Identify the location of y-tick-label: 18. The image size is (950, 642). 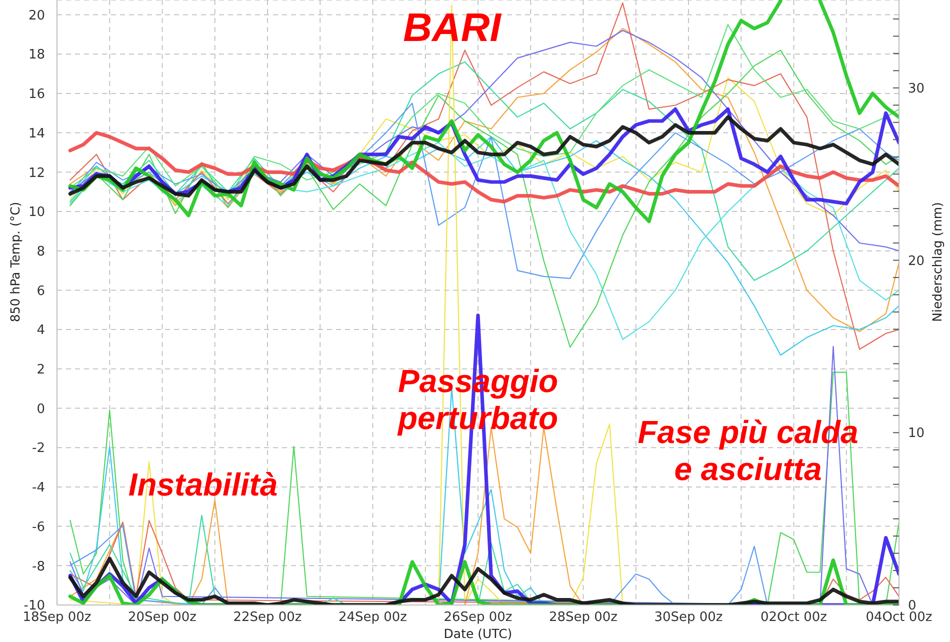
(36, 55).